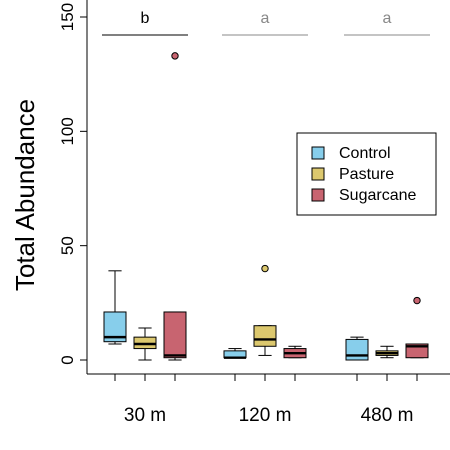 This screenshot has height=450, width=450. What do you see at coordinates (67, 245) in the screenshot?
I see `y-tick-label-50: 50` at bounding box center [67, 245].